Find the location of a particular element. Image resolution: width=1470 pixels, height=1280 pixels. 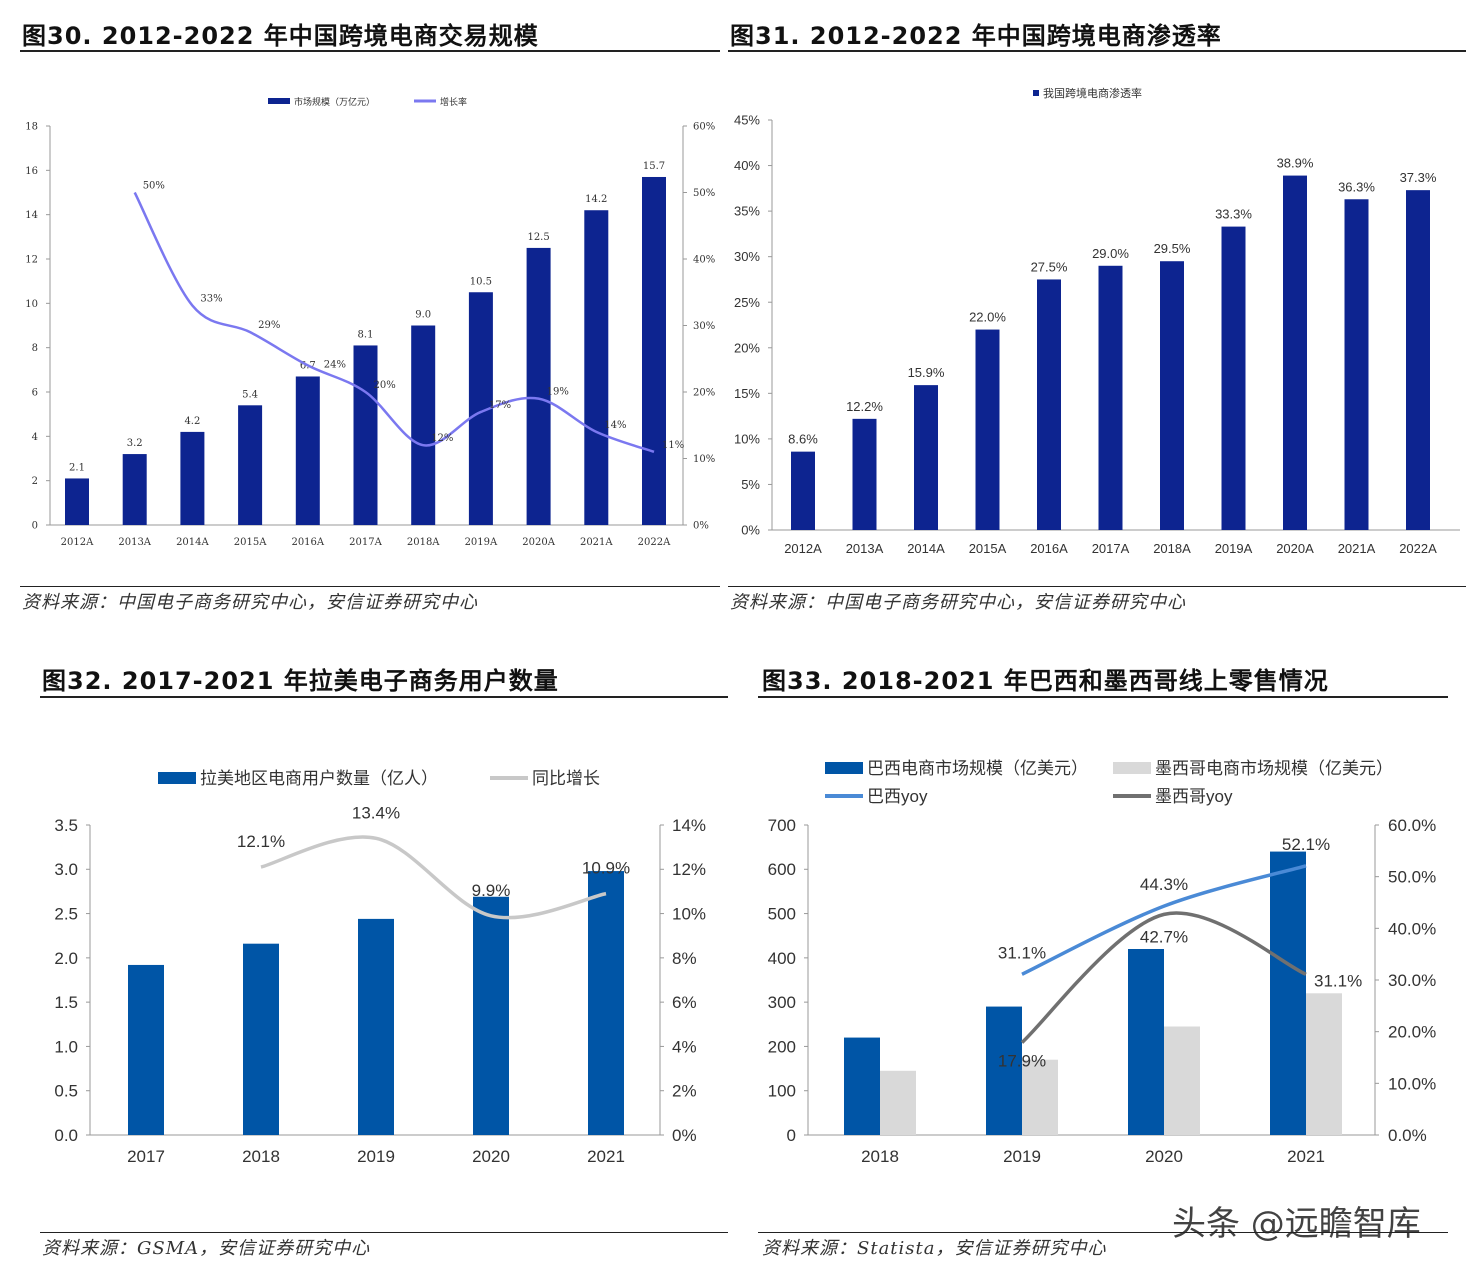

bar-data-label: 27.5% is located at coordinates (1049, 266).